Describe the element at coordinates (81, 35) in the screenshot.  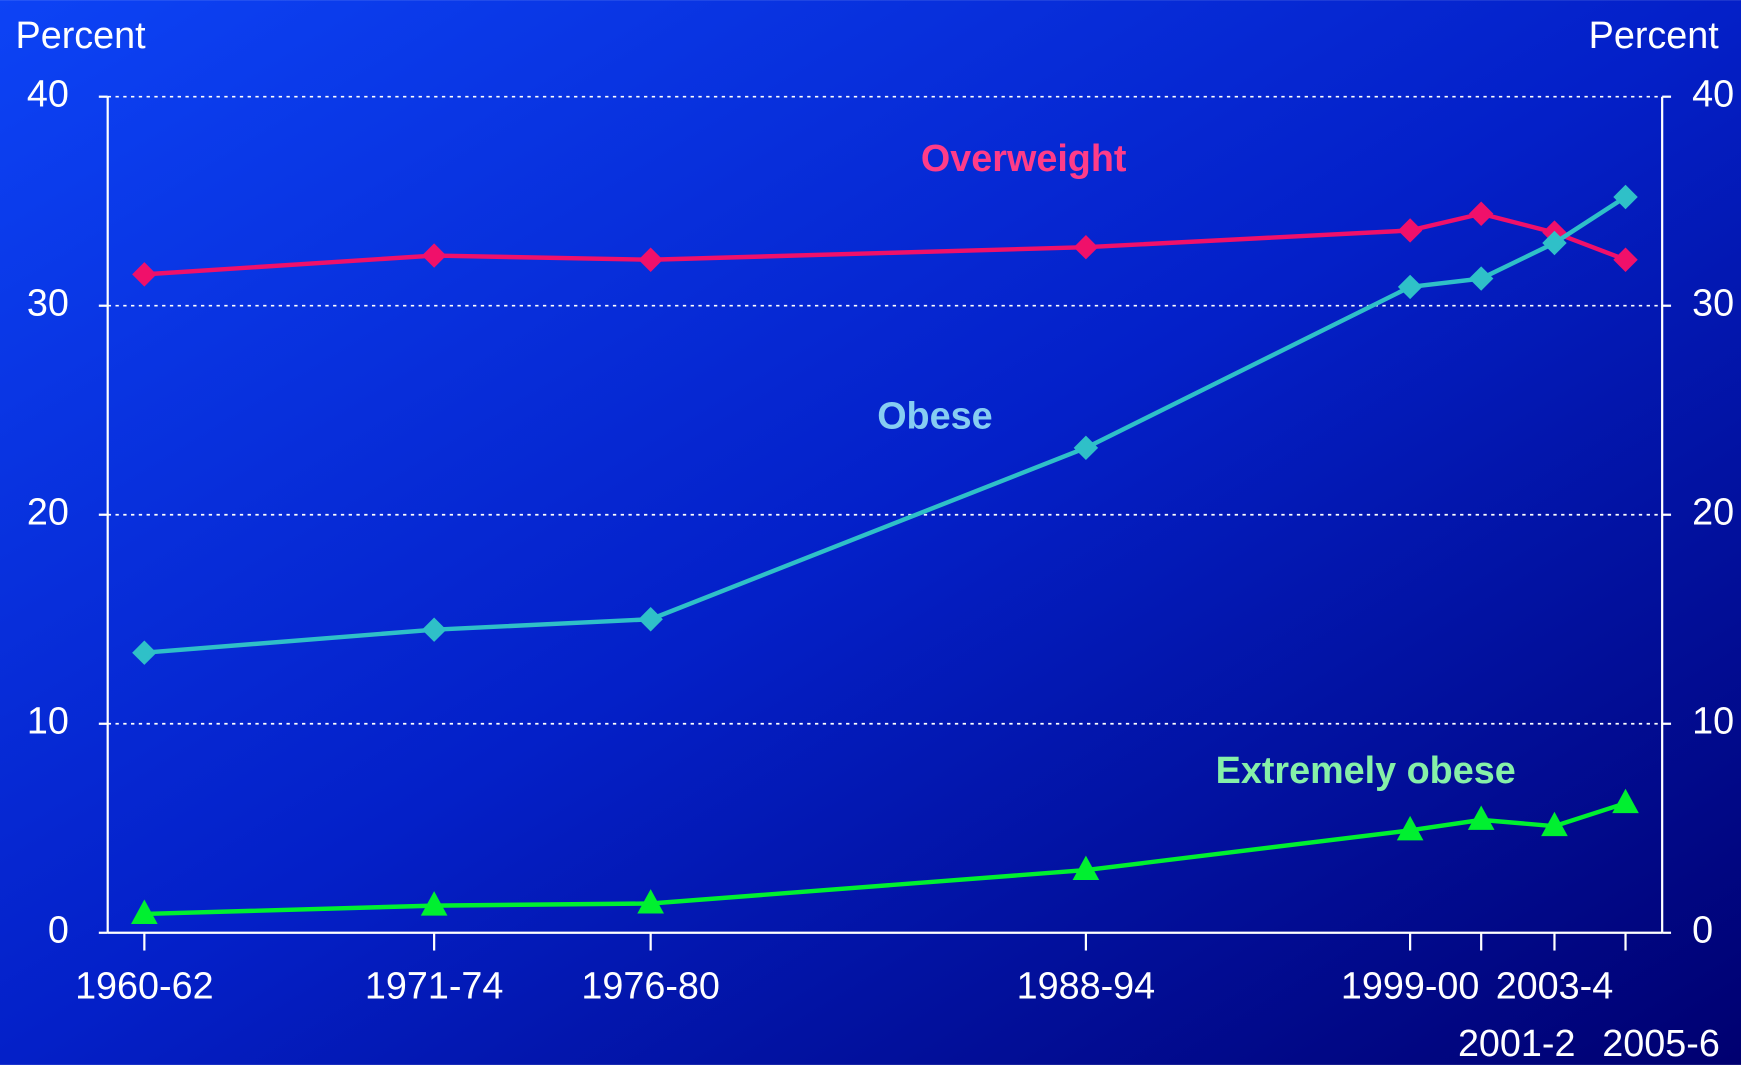
I see `y-axis-label: Percent` at that location.